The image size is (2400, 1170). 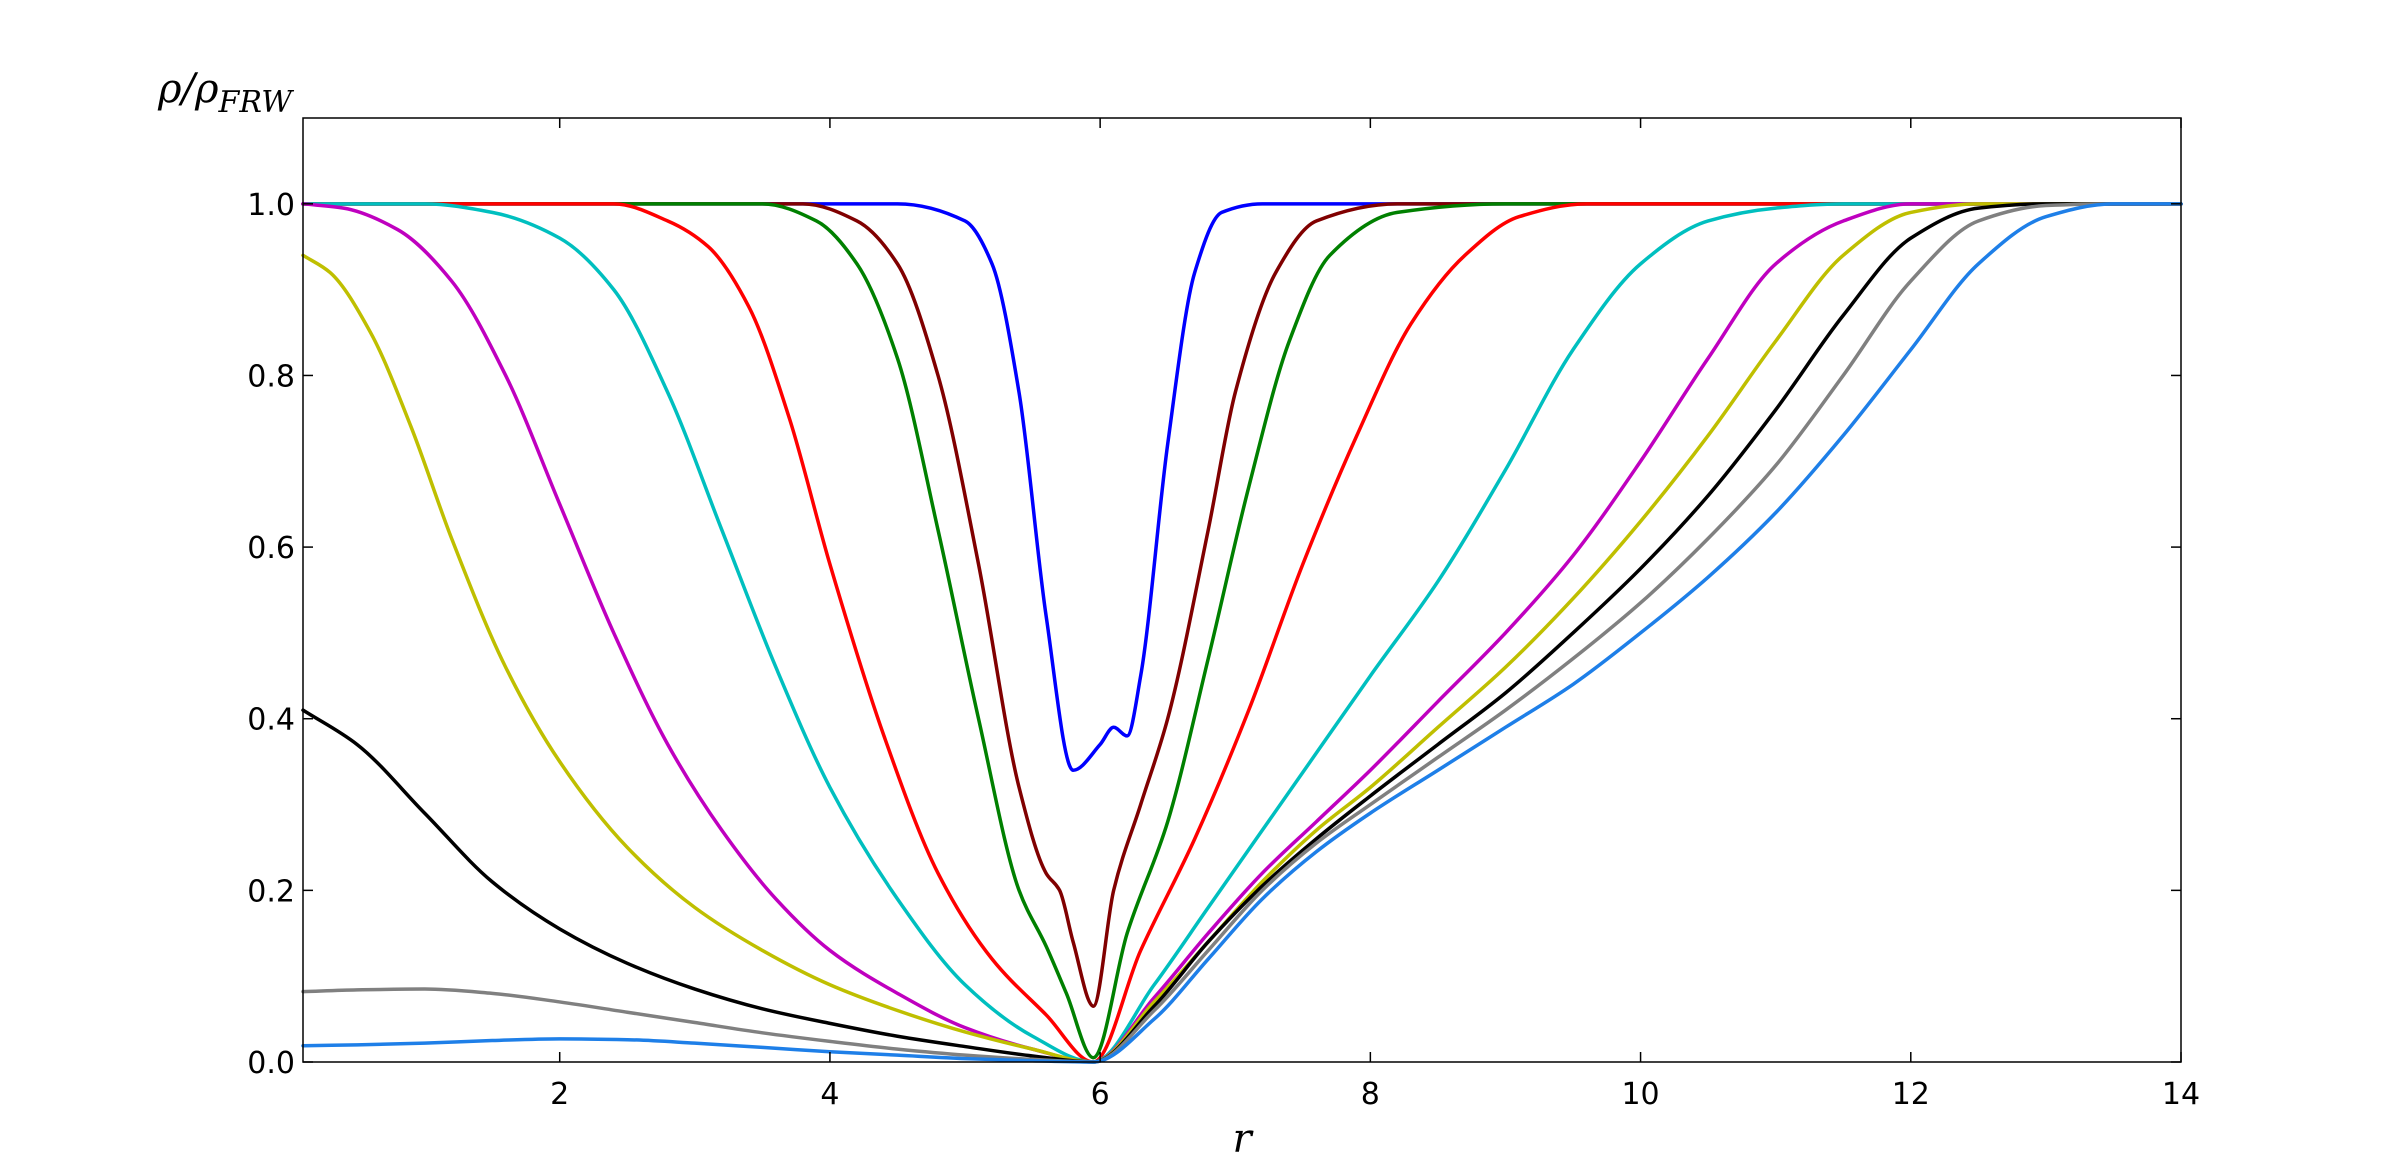 What do you see at coordinates (2181, 1094) in the screenshot?
I see `x-tick-label: 14` at bounding box center [2181, 1094].